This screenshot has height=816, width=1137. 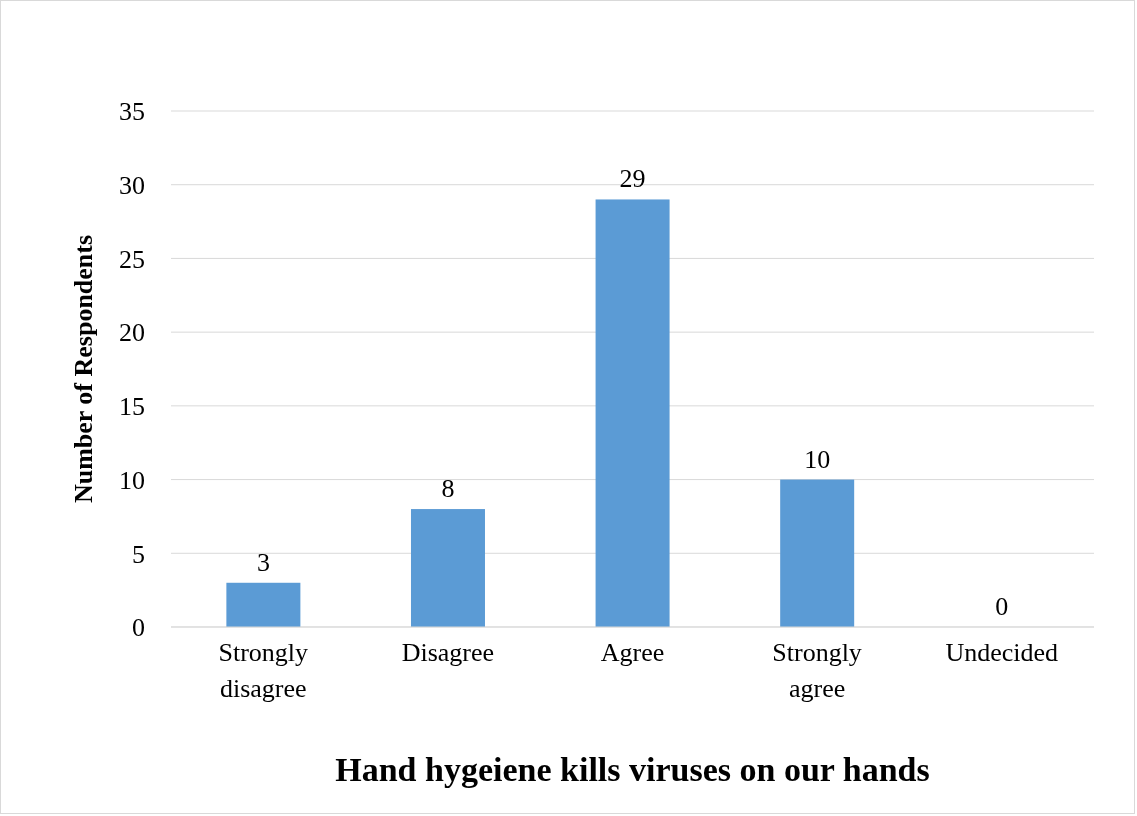 I want to click on x-tick-label: Undecided, so click(x=1002, y=652).